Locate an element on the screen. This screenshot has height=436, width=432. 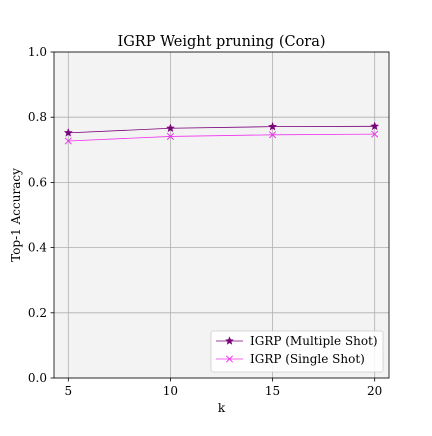
x-tick-label: 10 is located at coordinates (170, 391).